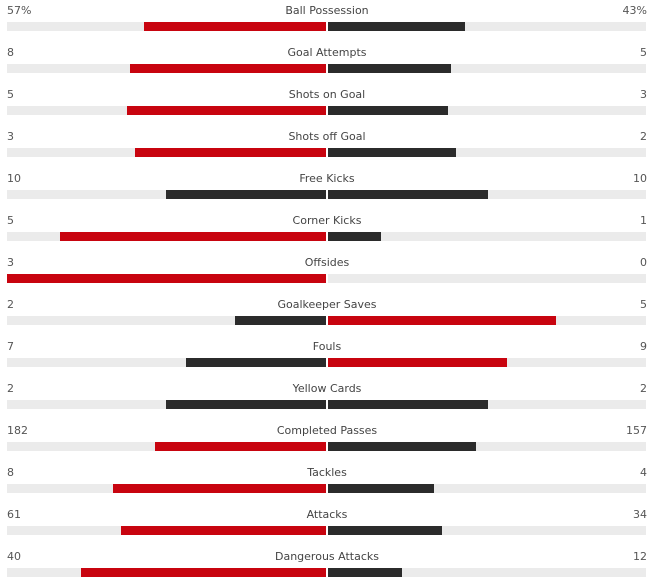 The width and height of the screenshot is (653, 588). What do you see at coordinates (640, 514) in the screenshot?
I see `away-value: 34` at bounding box center [640, 514].